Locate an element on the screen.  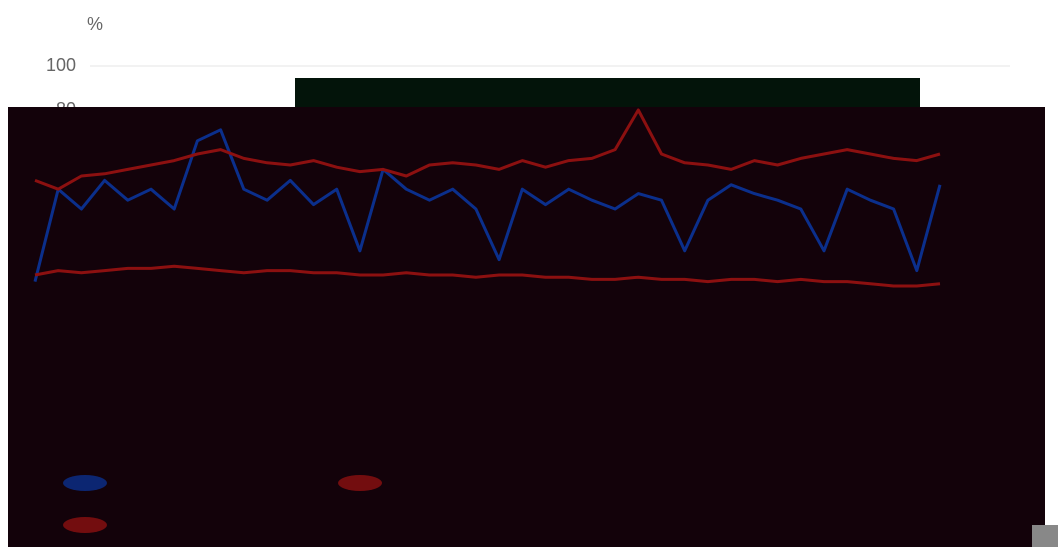
y-axis-label: % is located at coordinates (95, 24).